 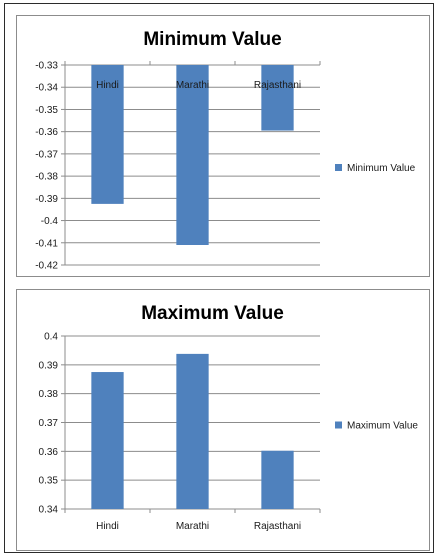 I want to click on y-tick-label: -0.39, so click(x=46, y=199).